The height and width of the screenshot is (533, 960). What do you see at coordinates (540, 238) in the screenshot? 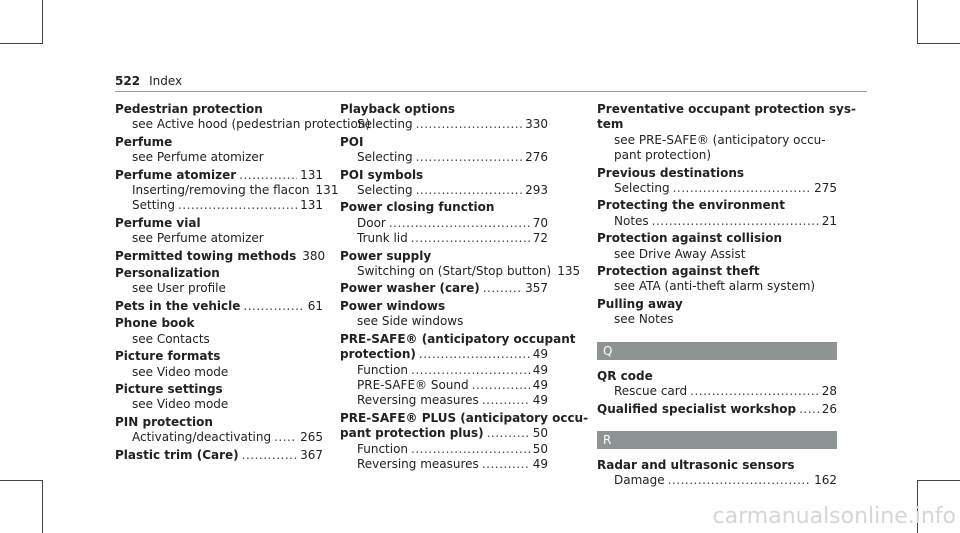
I see `page-reference: 72` at bounding box center [540, 238].